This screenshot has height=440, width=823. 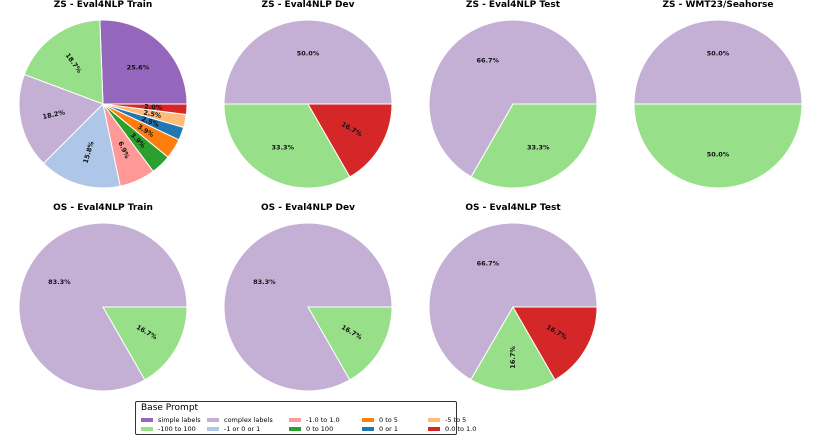 What do you see at coordinates (170, 408) in the screenshot?
I see `legend-title: Base Prompt` at bounding box center [170, 408].